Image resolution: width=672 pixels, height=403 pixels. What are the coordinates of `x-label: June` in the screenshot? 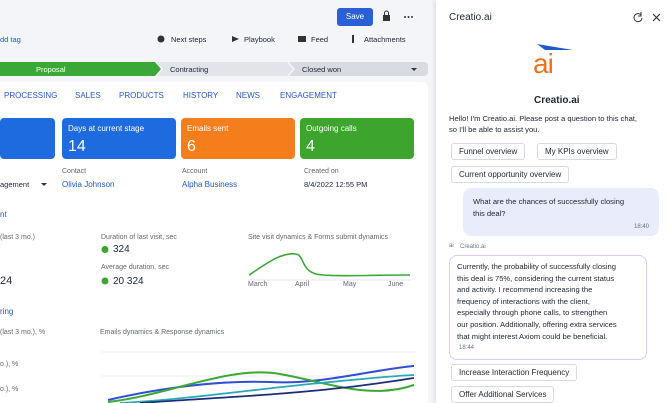 It's located at (396, 284).